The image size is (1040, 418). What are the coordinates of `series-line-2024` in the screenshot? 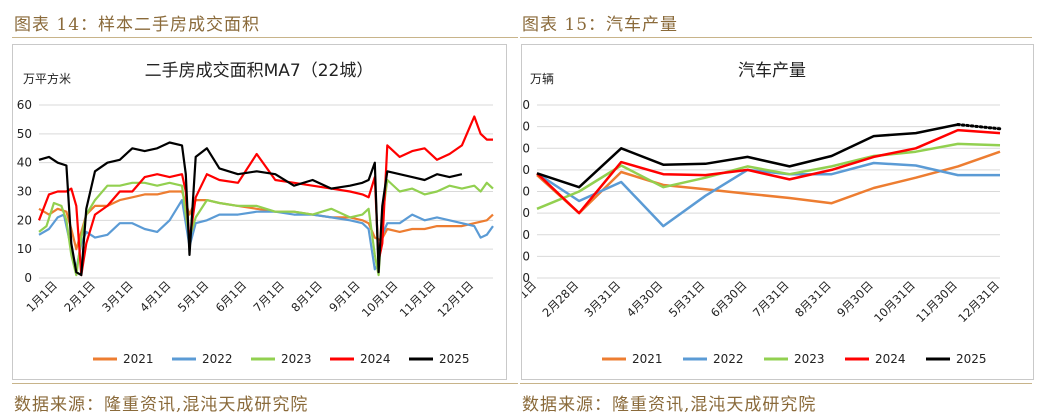 It's located at (768, 171).